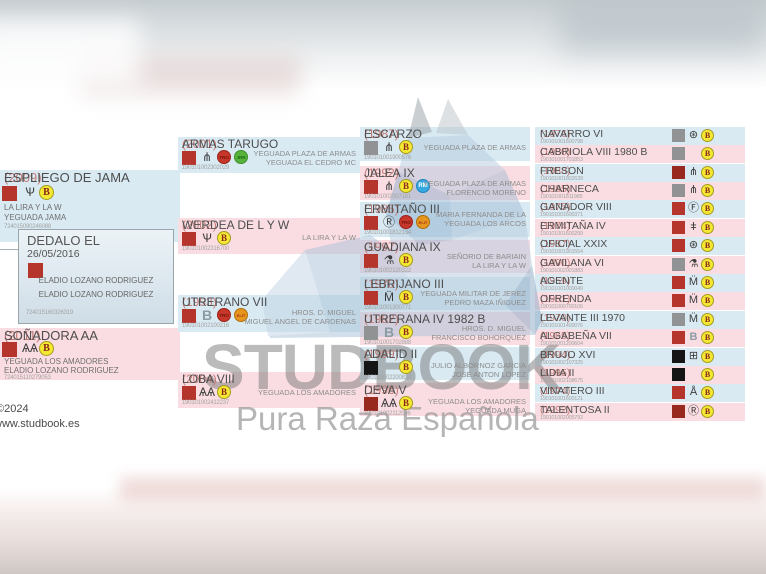 The image size is (766, 574). Describe the element at coordinates (561, 196) in the screenshot. I see `studbook-code: 190101001811985` at that location.